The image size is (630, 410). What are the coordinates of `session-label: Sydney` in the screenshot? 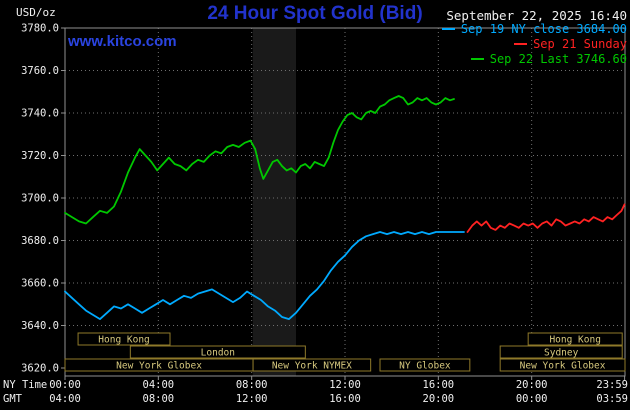 It's located at (561, 353).